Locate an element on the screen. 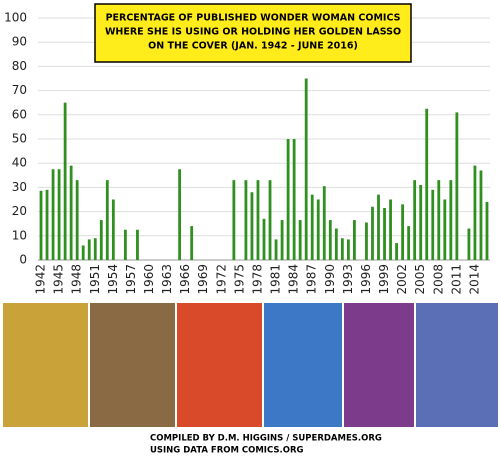 The height and width of the screenshot is (465, 500). x-tick-label: 1963 is located at coordinates (167, 279).